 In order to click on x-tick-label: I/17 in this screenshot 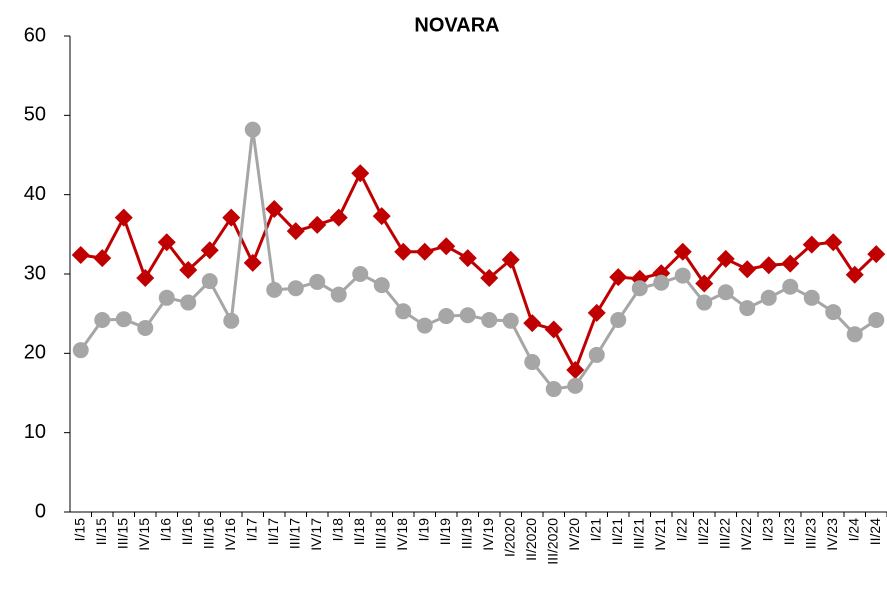, I will do `click(251, 530)`.